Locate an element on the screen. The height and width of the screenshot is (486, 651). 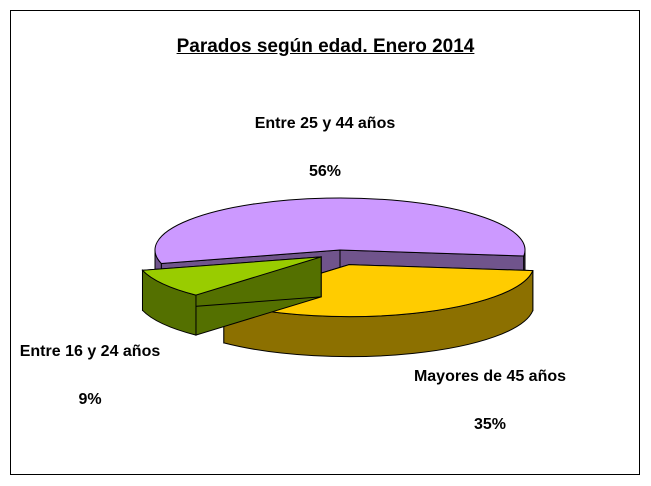
slice-label: Entre 25 y 44 años is located at coordinates (325, 123).